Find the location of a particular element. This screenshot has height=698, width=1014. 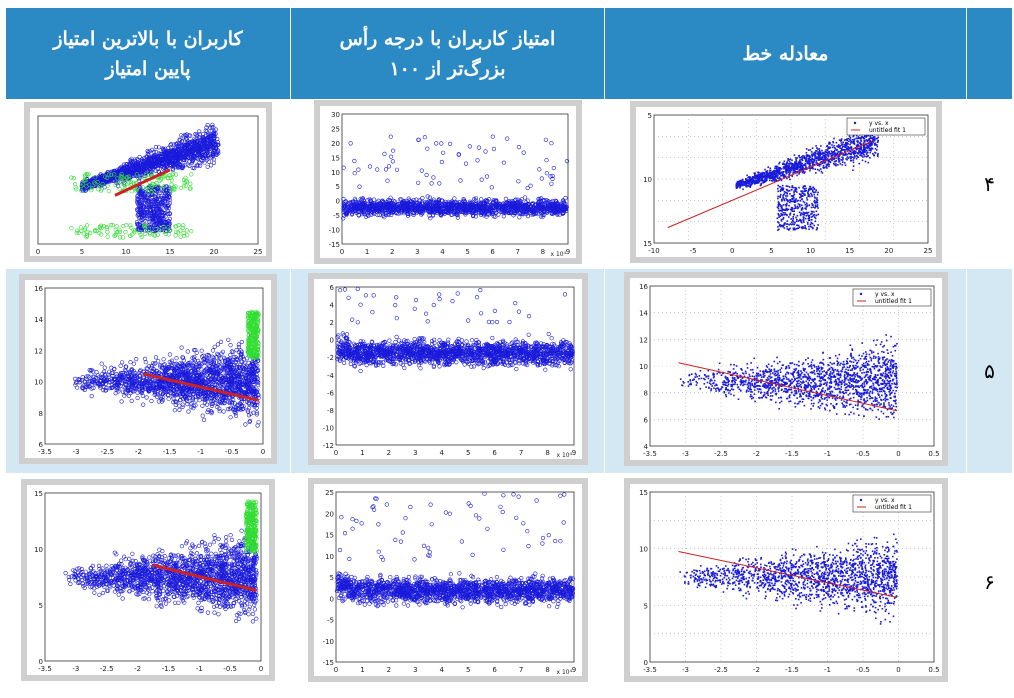

cell-plot: 0 1 2 3 4 5 6 7 8 9 6 4 2 0 -2 -4 -6 -8 -10 -12 x 10⁴ is located at coordinates (447, 371).